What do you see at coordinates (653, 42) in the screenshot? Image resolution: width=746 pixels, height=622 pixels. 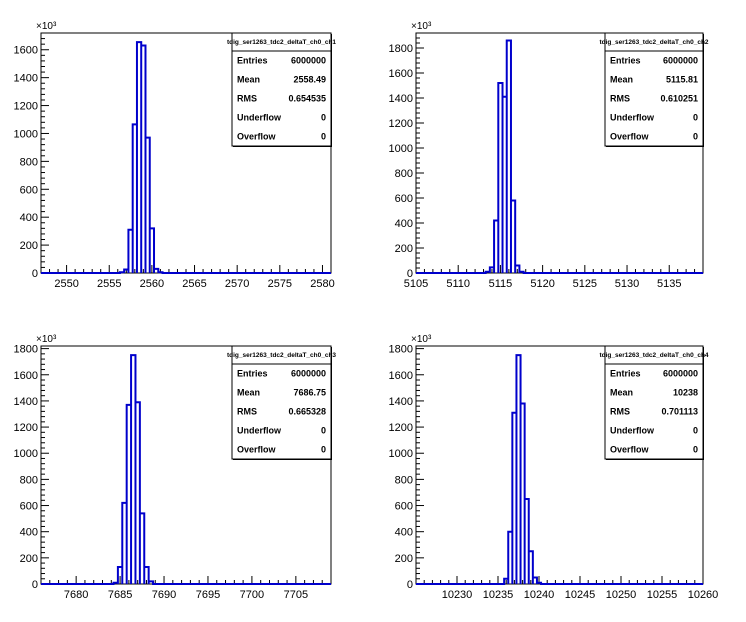 I see `stats-title: tdig_ser1263_tdc2_deltaT_ch0_ch2` at bounding box center [653, 42].